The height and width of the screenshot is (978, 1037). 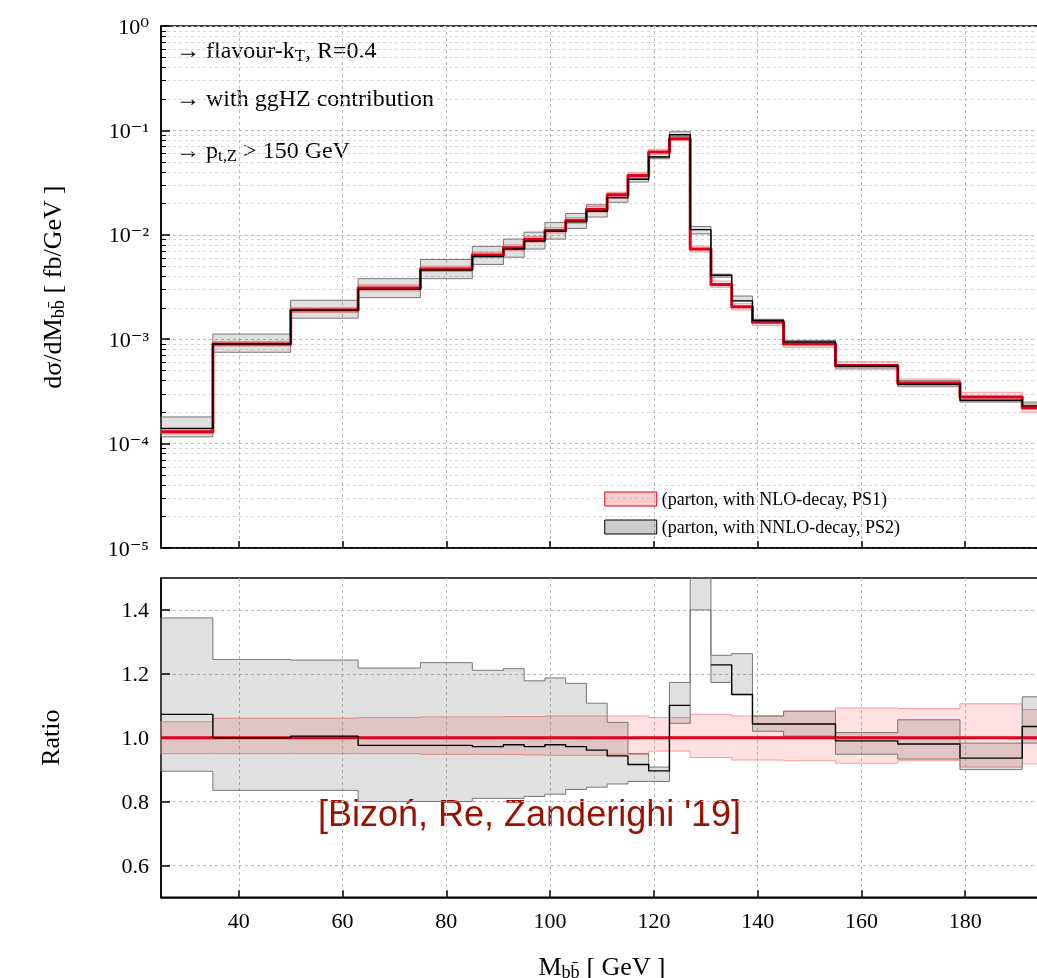 I want to click on annotation: → with ggHZ contribution, so click(x=305, y=98).